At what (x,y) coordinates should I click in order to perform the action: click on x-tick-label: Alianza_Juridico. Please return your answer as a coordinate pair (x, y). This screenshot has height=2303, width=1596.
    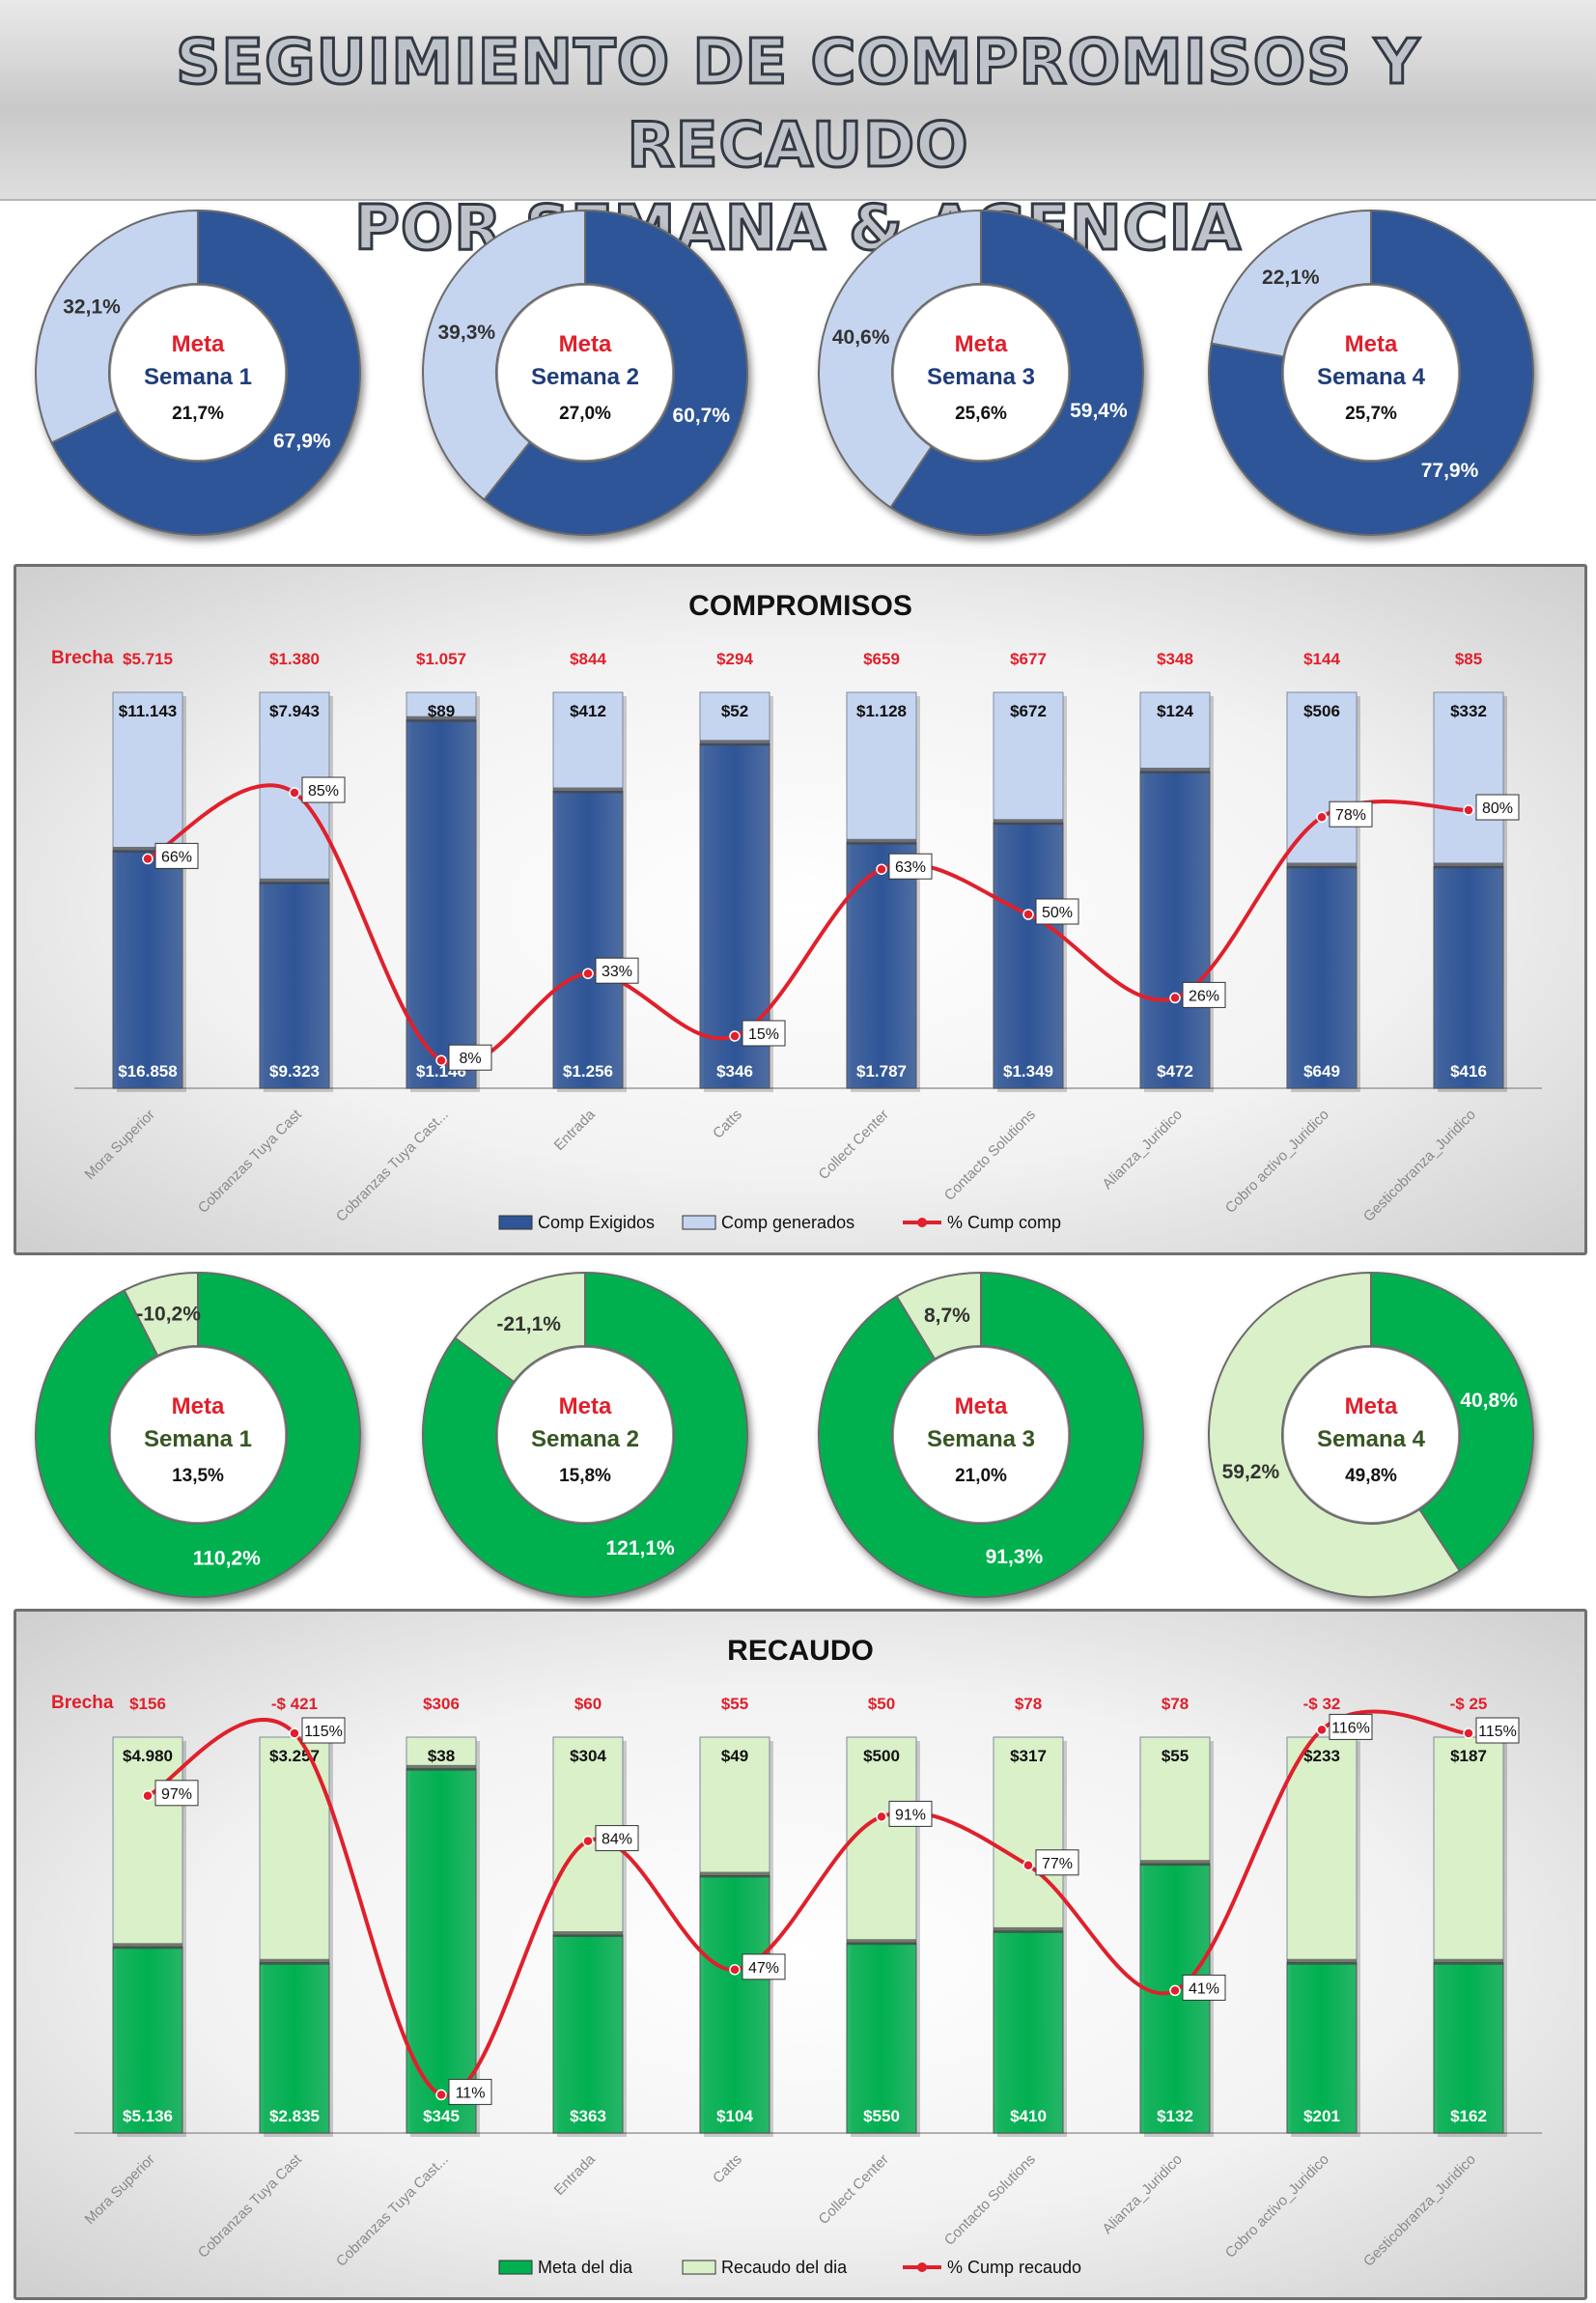
    Looking at the image, I should click on (1143, 2194).